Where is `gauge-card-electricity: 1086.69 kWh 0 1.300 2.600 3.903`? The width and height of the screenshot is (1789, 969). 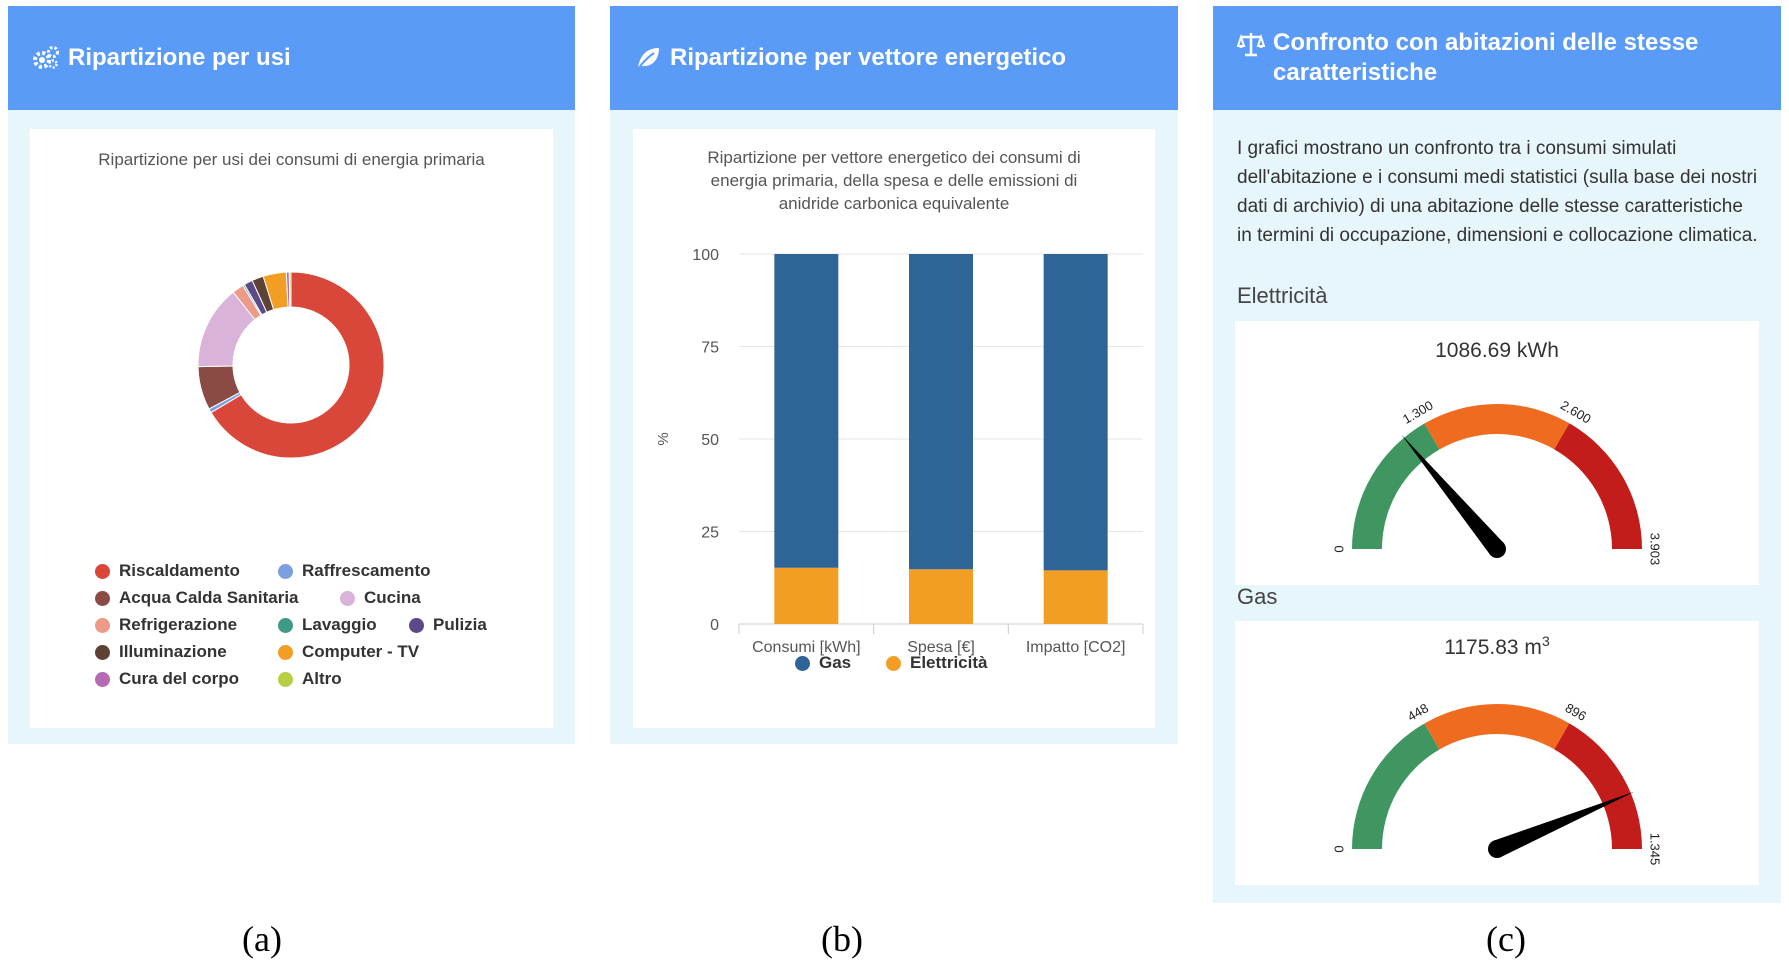
gauge-card-electricity: 1086.69 kWh 0 1.300 2.600 3.903 is located at coordinates (1497, 453).